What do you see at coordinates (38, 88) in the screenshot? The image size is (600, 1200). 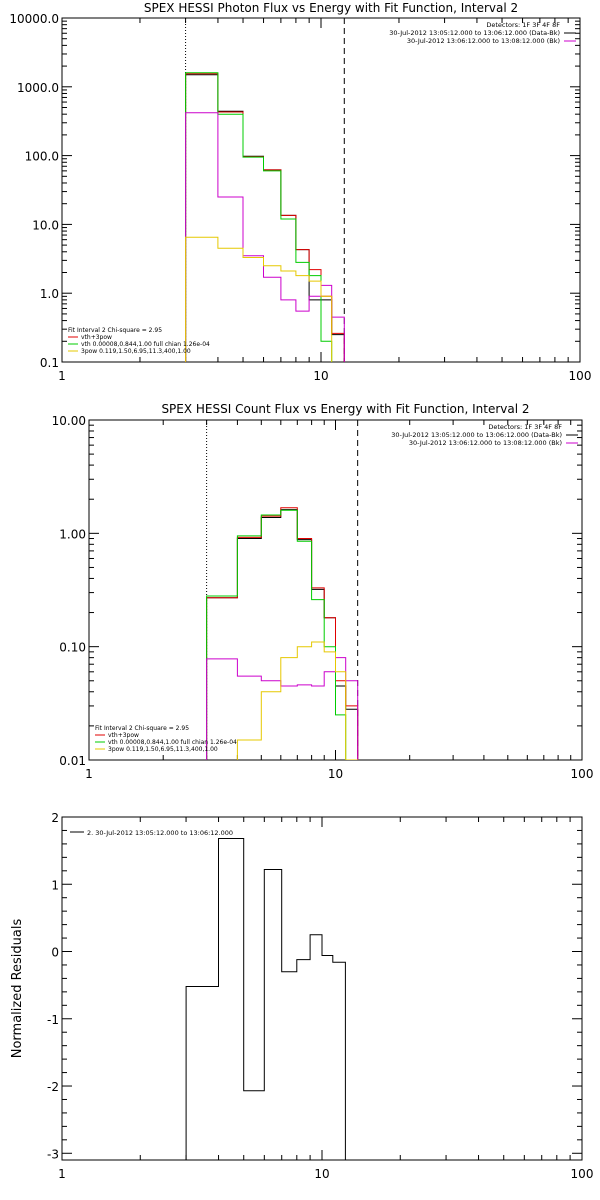 I see `y-tick-label: 1000.0` at bounding box center [38, 88].